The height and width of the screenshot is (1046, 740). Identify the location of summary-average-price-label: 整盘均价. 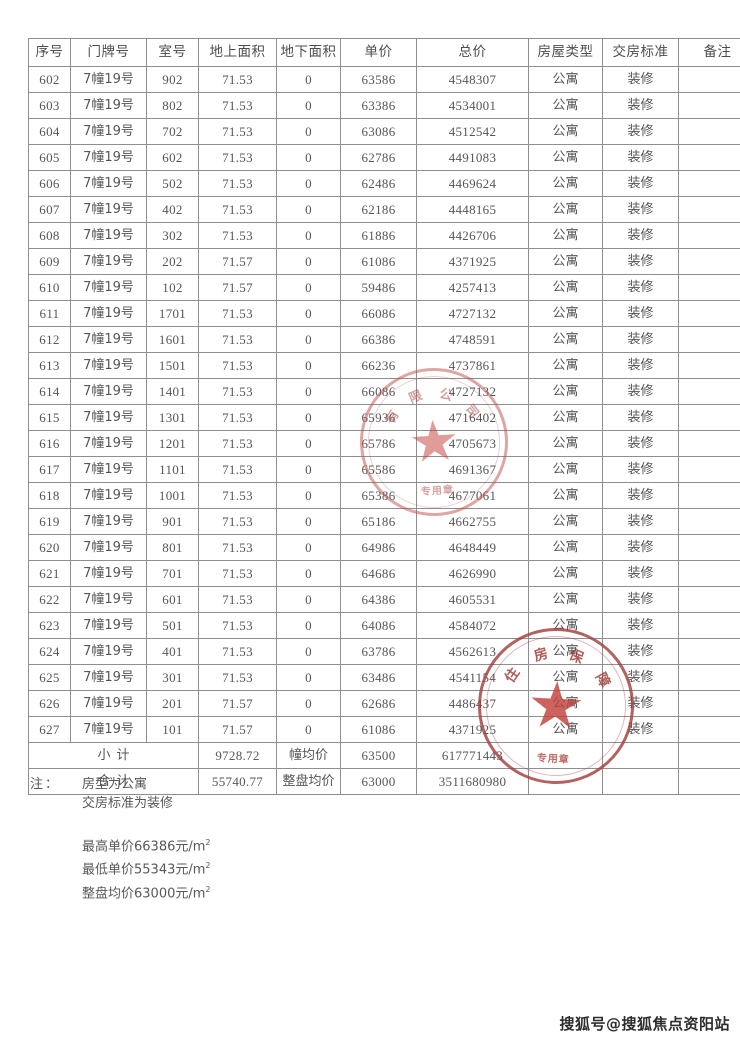
(308, 781).